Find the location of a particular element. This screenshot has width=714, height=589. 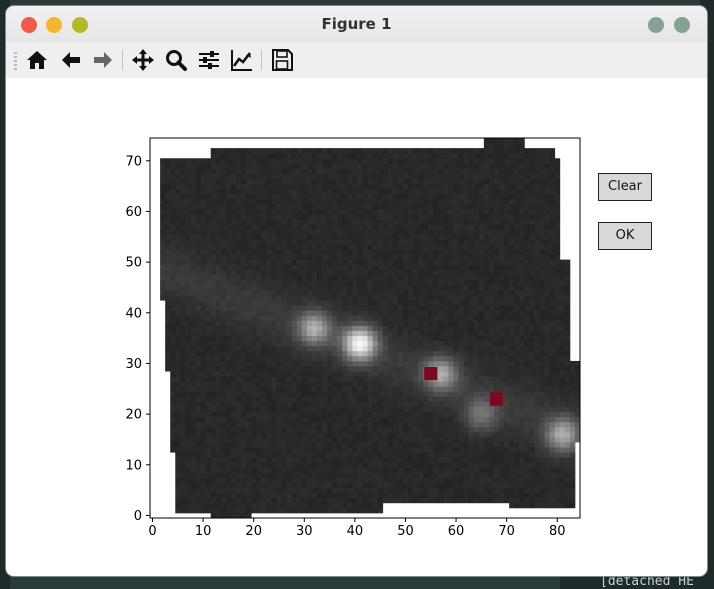

forward-arrow-icon is located at coordinates (103, 60).